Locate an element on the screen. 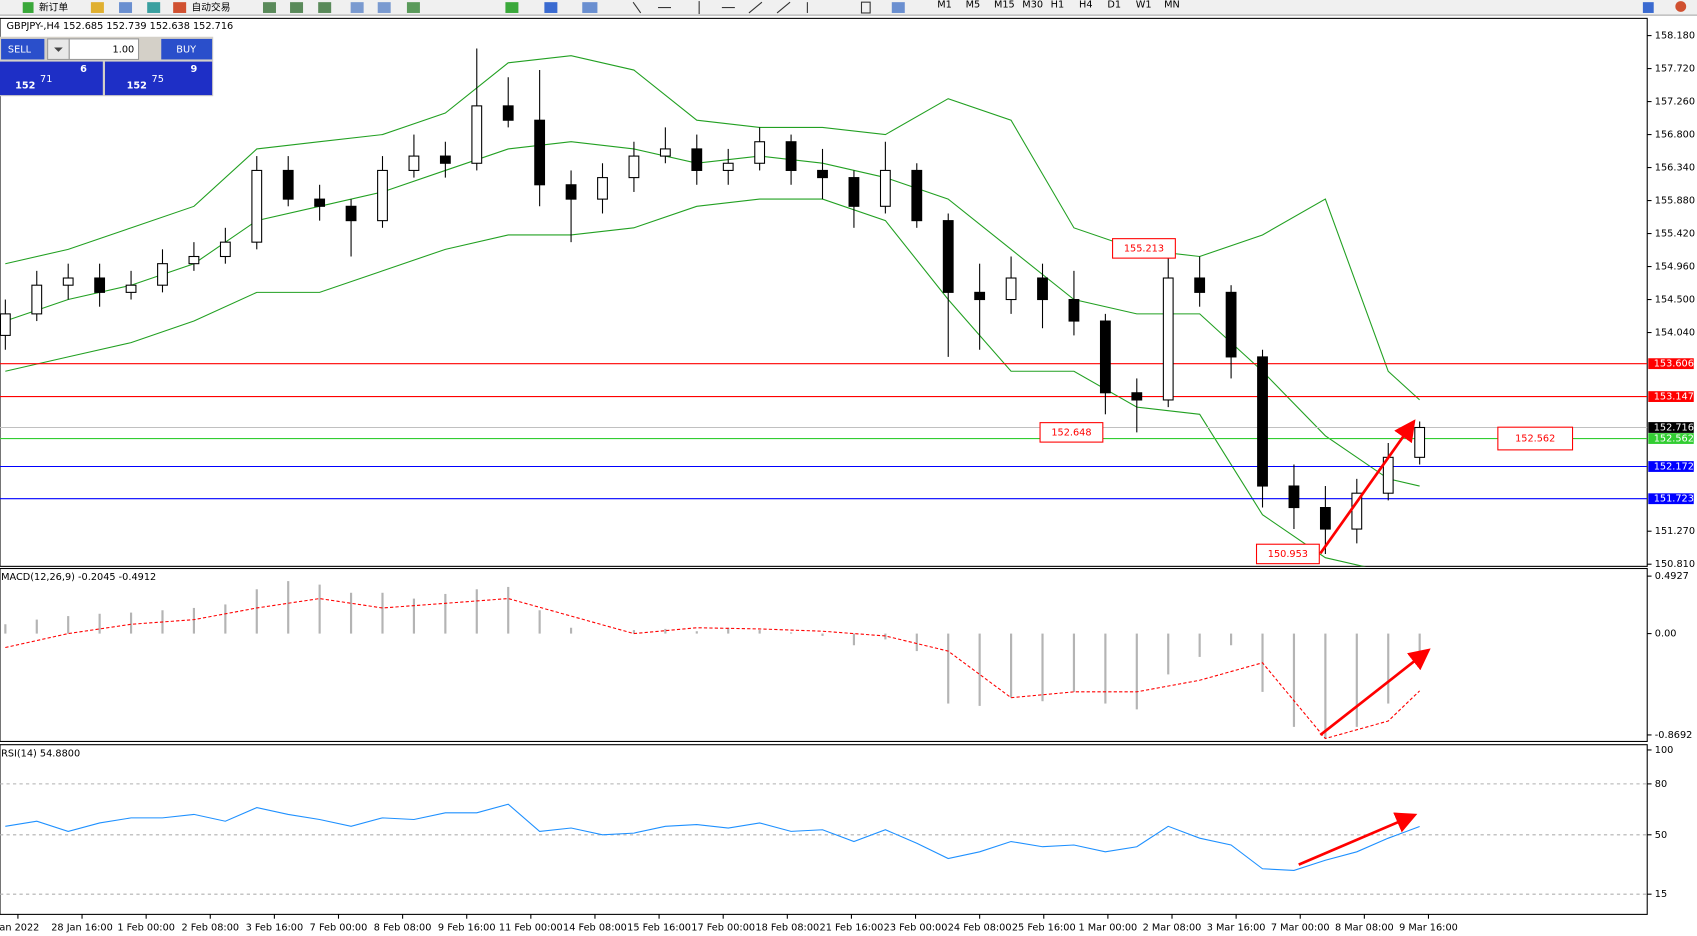  x-tick-label: 1 Mar 00:00 is located at coordinates (1108, 927).